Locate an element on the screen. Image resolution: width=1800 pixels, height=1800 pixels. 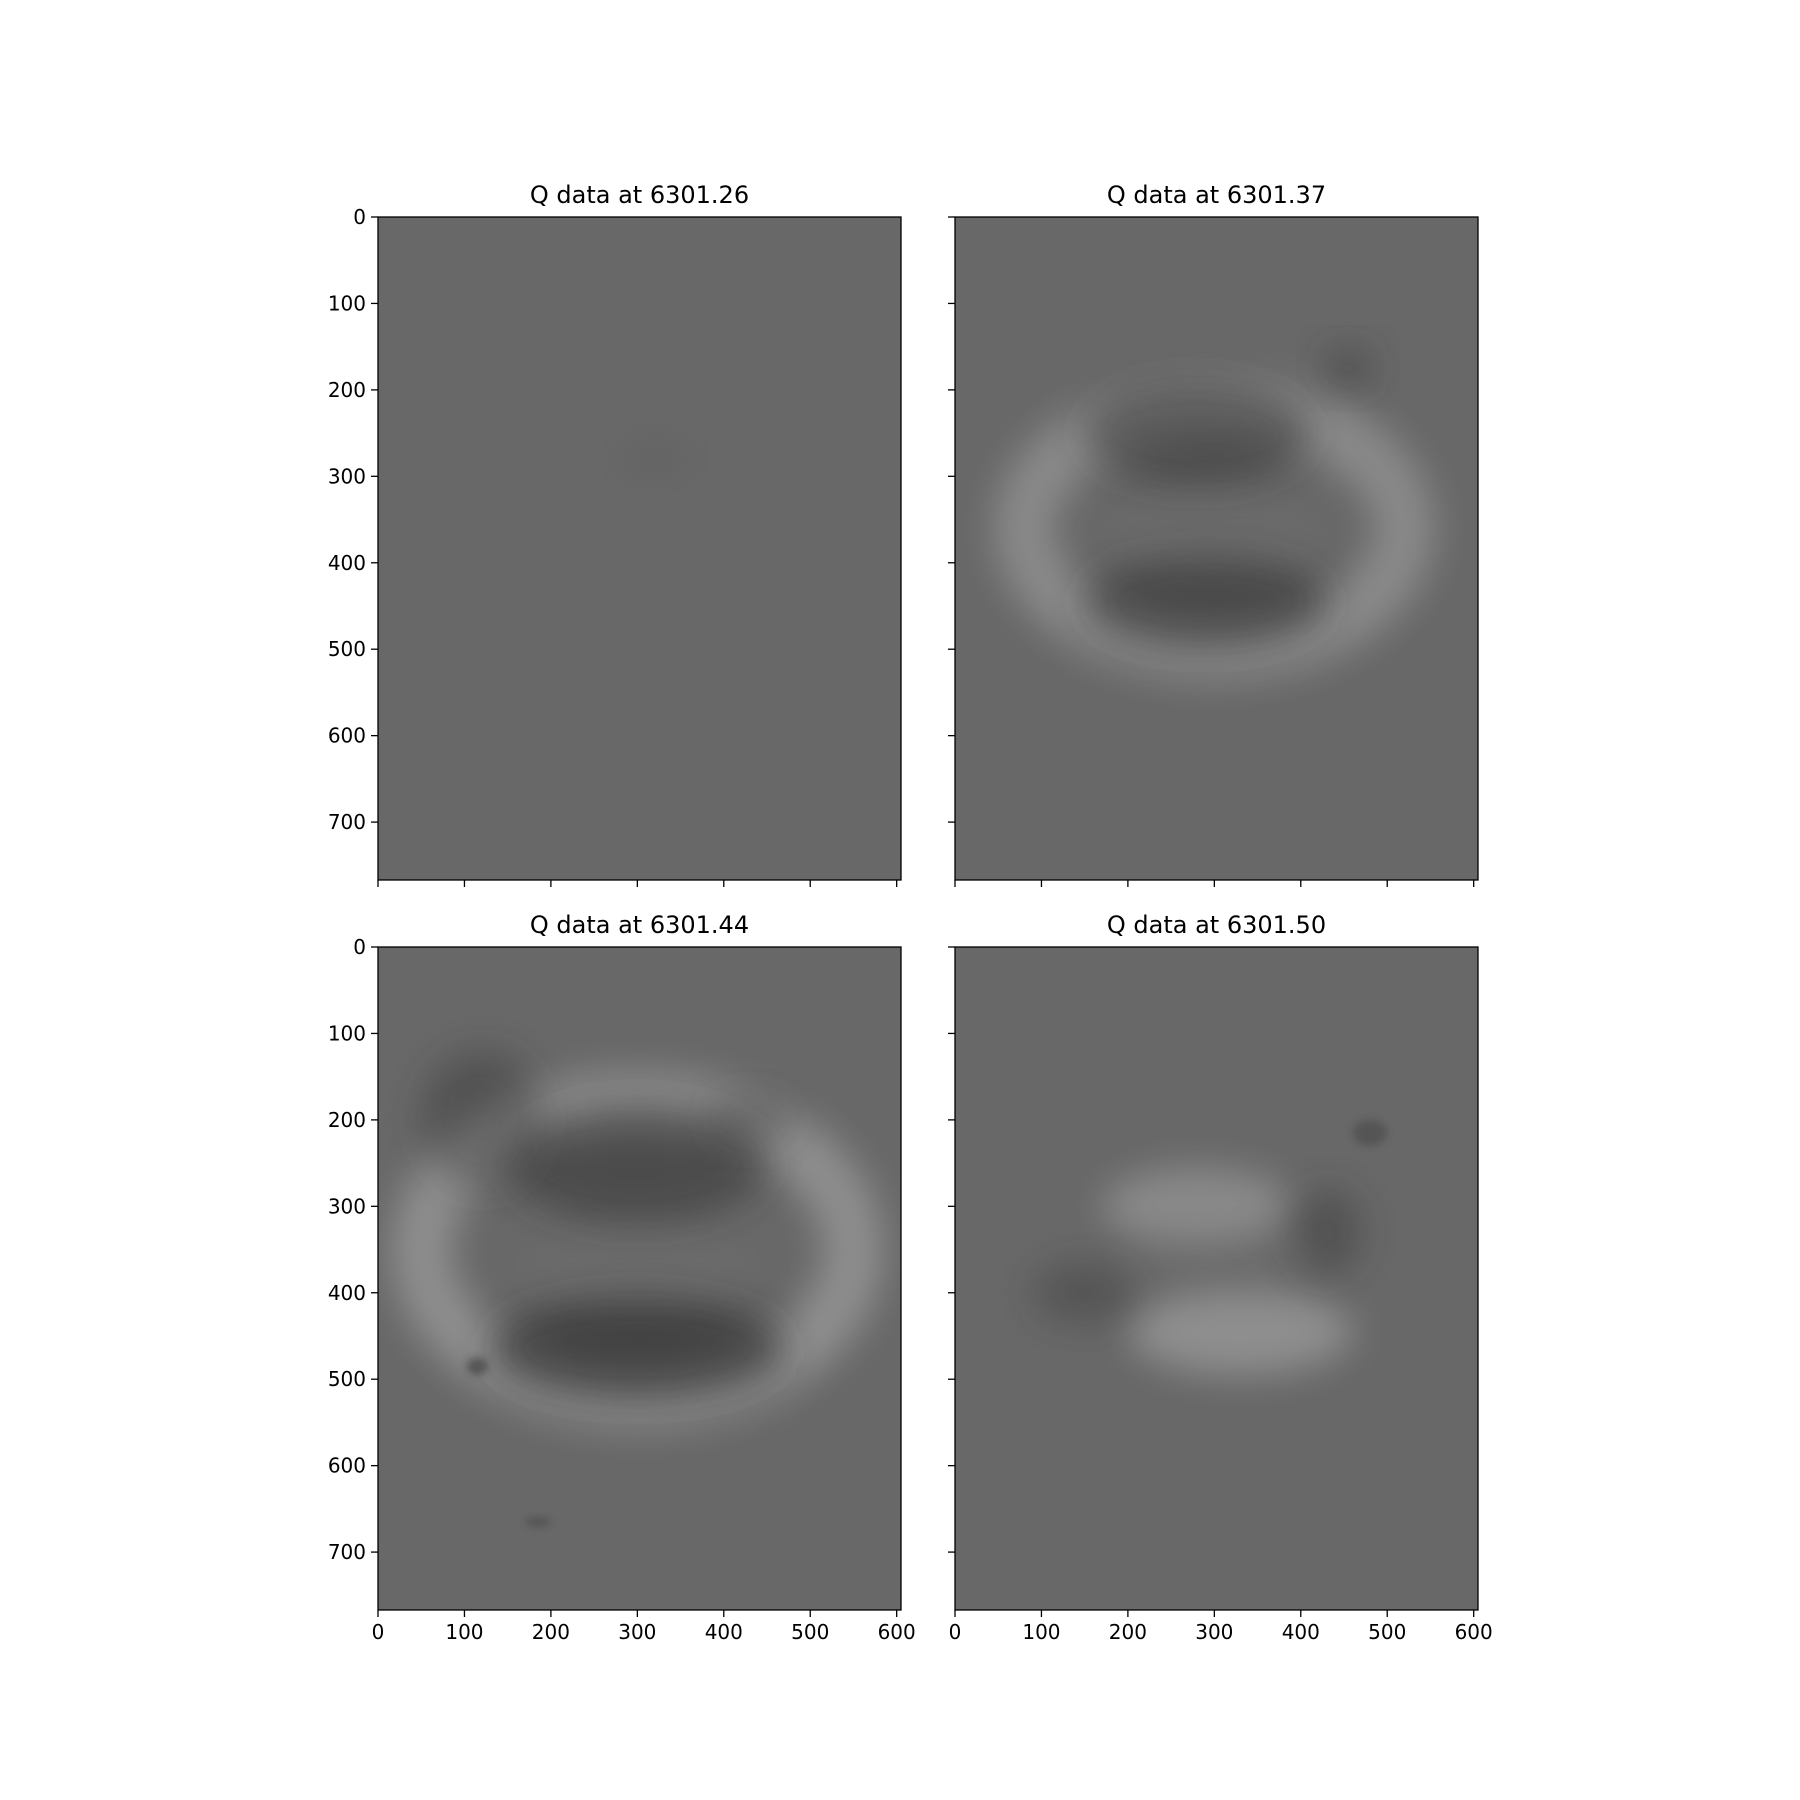
image-background is located at coordinates (639, 548).